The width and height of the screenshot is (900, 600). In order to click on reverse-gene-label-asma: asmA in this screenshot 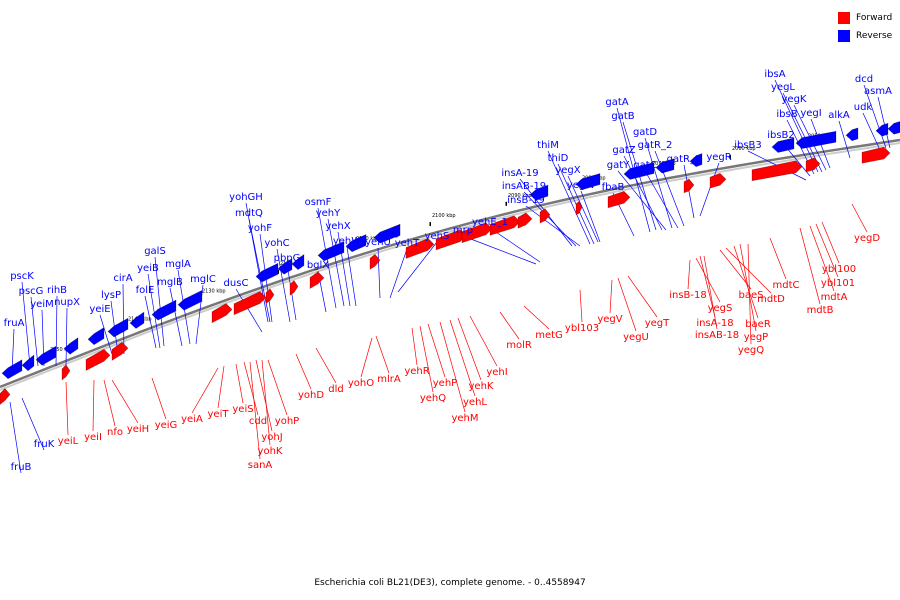, I will do `click(878, 91)`.